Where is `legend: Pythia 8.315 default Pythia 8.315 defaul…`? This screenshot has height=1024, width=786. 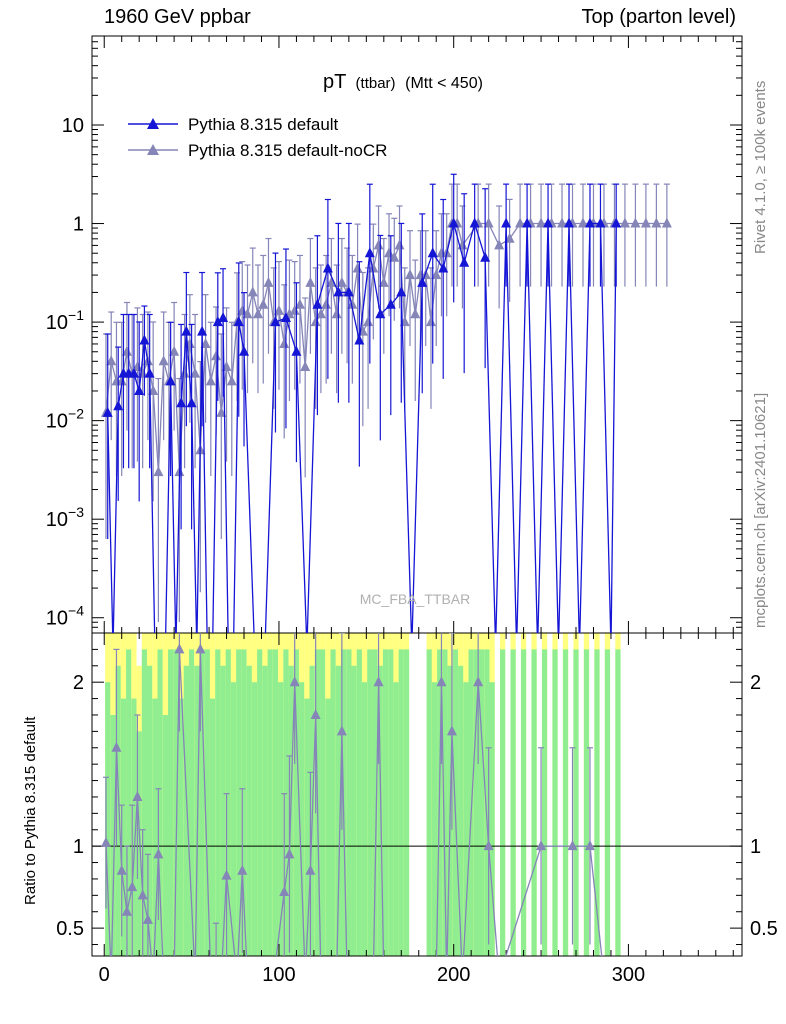
legend: Pythia 8.315 default Pythia 8.315 defaul… is located at coordinates (257, 137).